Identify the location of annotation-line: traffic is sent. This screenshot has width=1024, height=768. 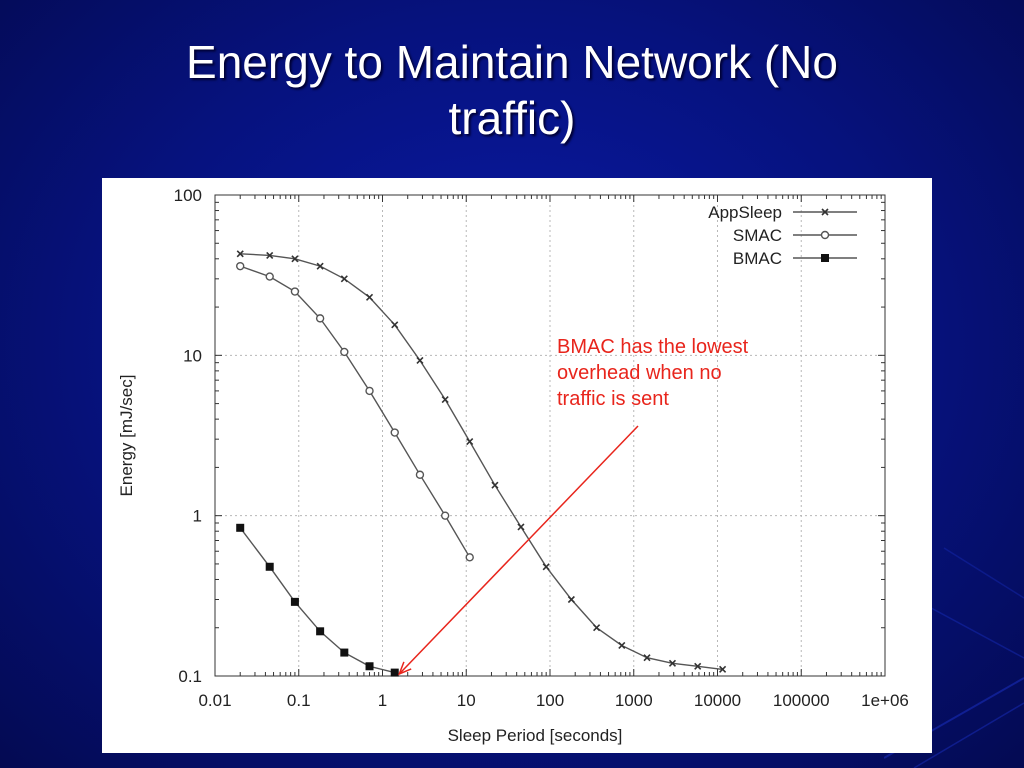
(613, 399).